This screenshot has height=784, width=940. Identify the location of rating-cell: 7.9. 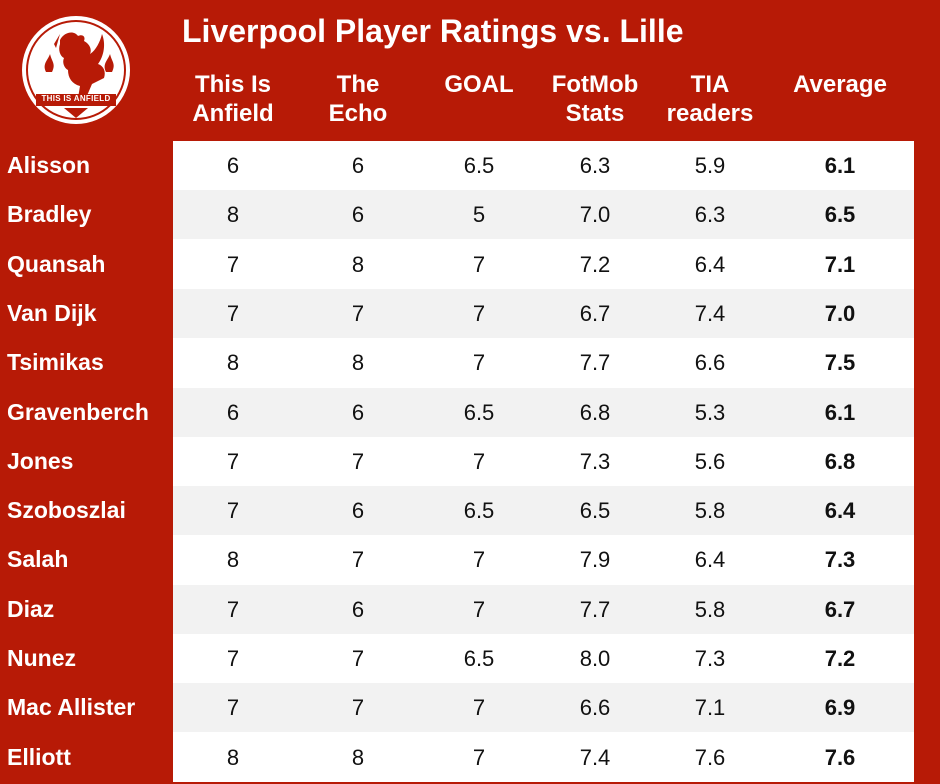
(595, 560).